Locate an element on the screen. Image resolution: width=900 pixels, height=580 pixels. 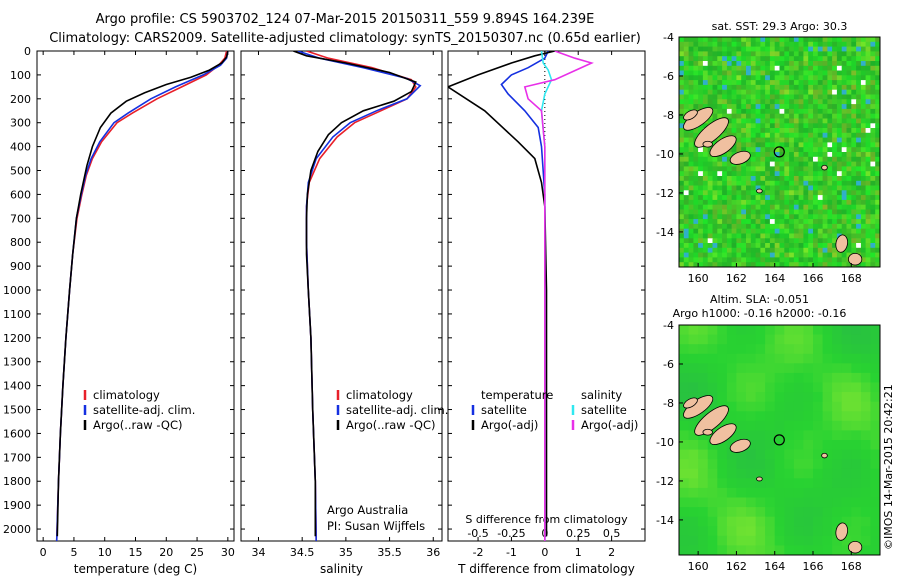
y-tick-label: -14 is located at coordinates (665, 520).